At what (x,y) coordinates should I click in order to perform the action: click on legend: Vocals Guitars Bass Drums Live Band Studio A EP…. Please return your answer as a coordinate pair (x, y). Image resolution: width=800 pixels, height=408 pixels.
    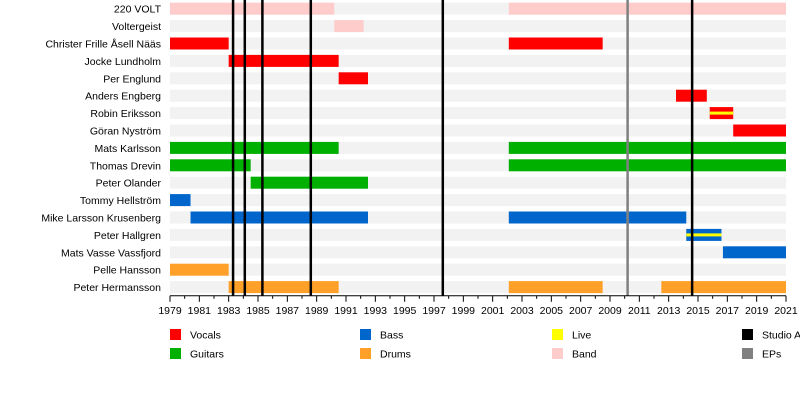
    Looking at the image, I should click on (485, 345).